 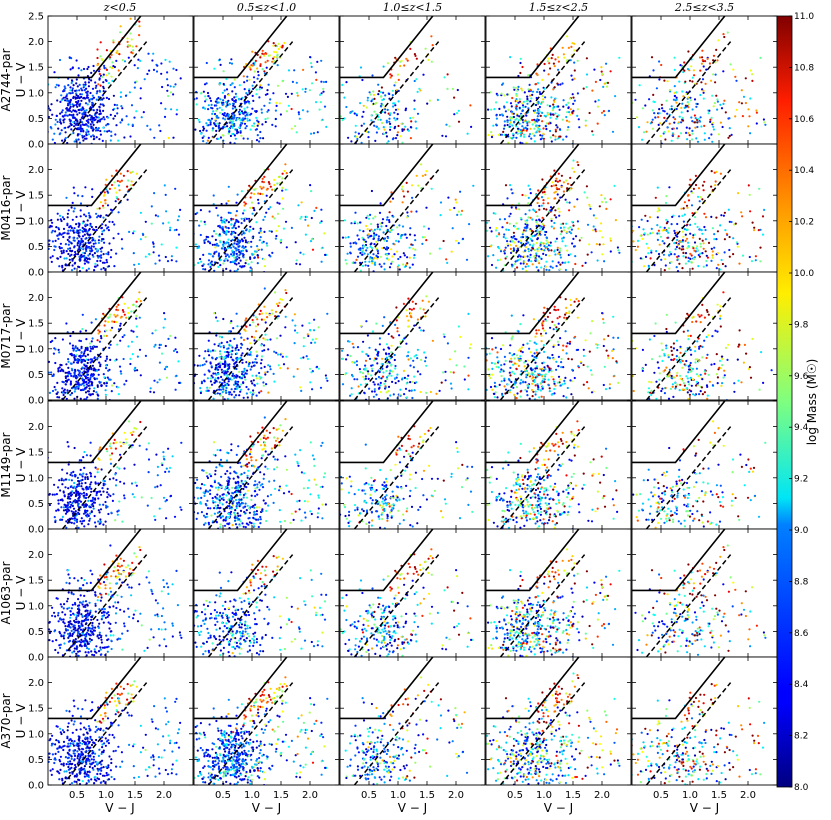 What do you see at coordinates (558, 80) in the screenshot?
I see `uvj-panel` at bounding box center [558, 80].